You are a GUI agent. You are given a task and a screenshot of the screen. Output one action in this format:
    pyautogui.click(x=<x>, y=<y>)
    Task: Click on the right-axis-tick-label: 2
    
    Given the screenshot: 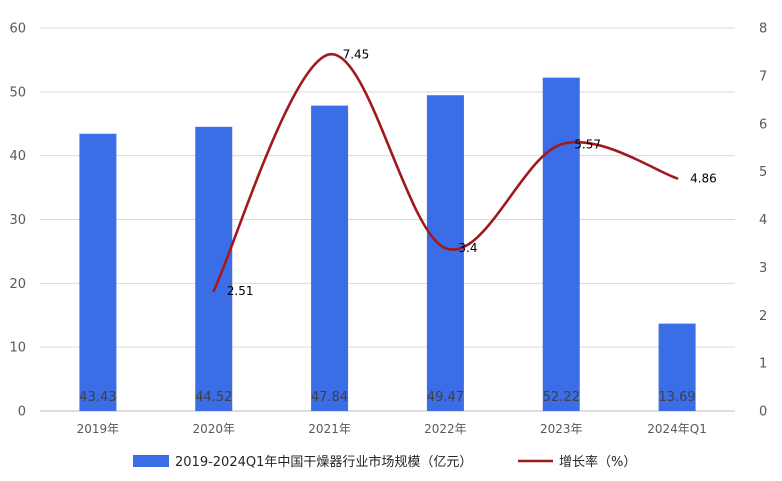 What is the action you would take?
    pyautogui.click(x=763, y=316)
    